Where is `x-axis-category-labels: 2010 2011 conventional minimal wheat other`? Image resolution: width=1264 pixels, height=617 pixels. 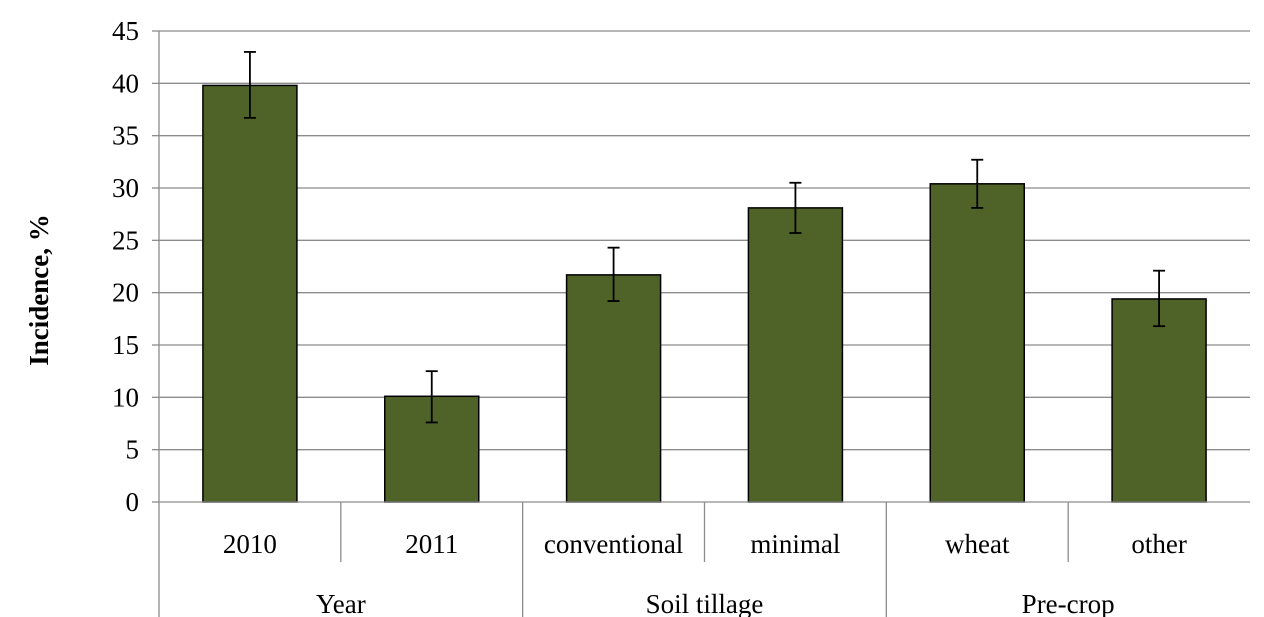 x-axis-category-labels: 2010 2011 conventional minimal wheat other is located at coordinates (705, 544).